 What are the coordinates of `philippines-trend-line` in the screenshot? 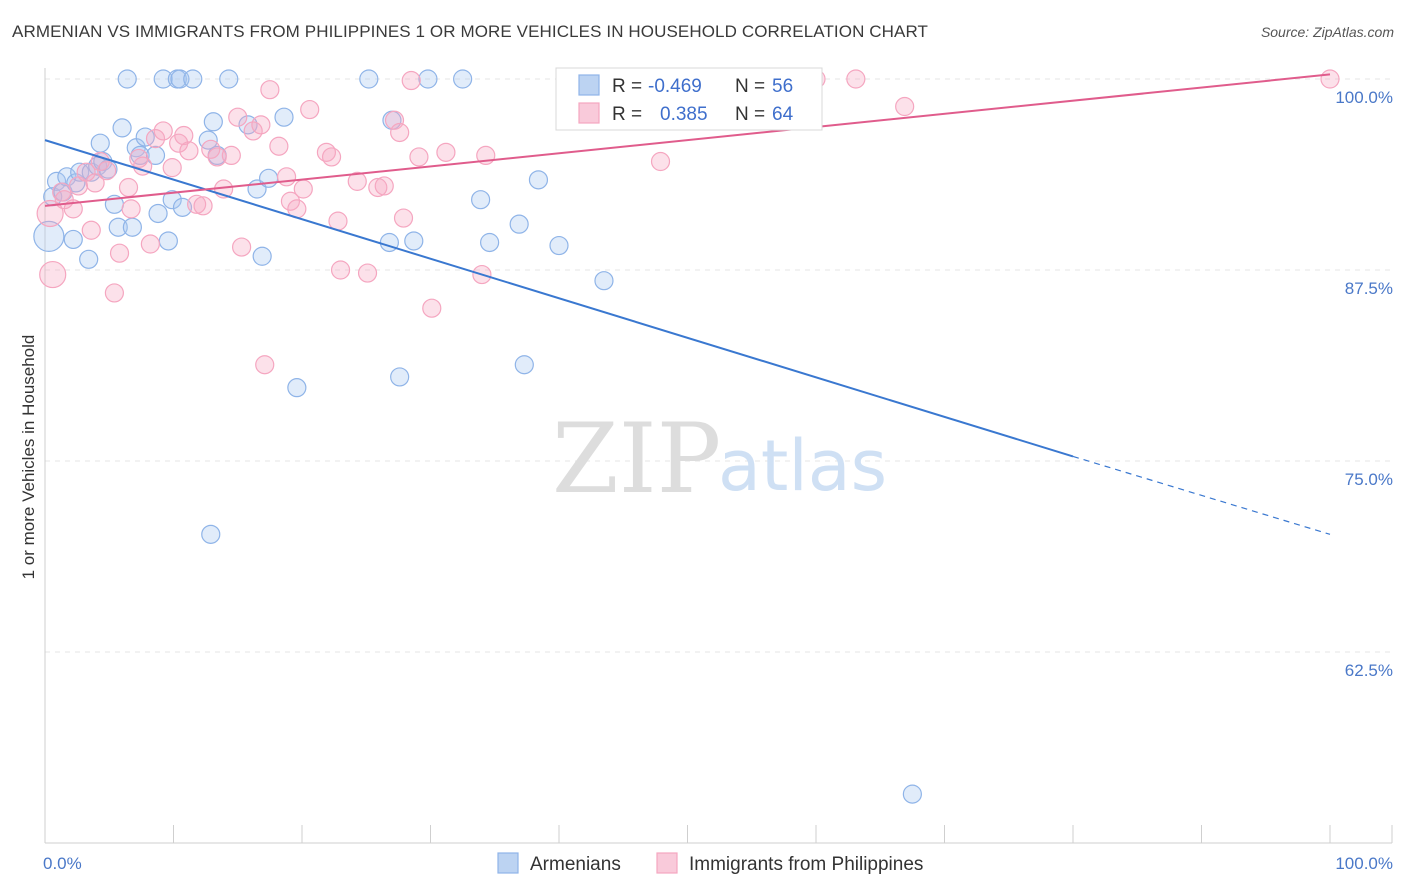 It's located at (687, 140).